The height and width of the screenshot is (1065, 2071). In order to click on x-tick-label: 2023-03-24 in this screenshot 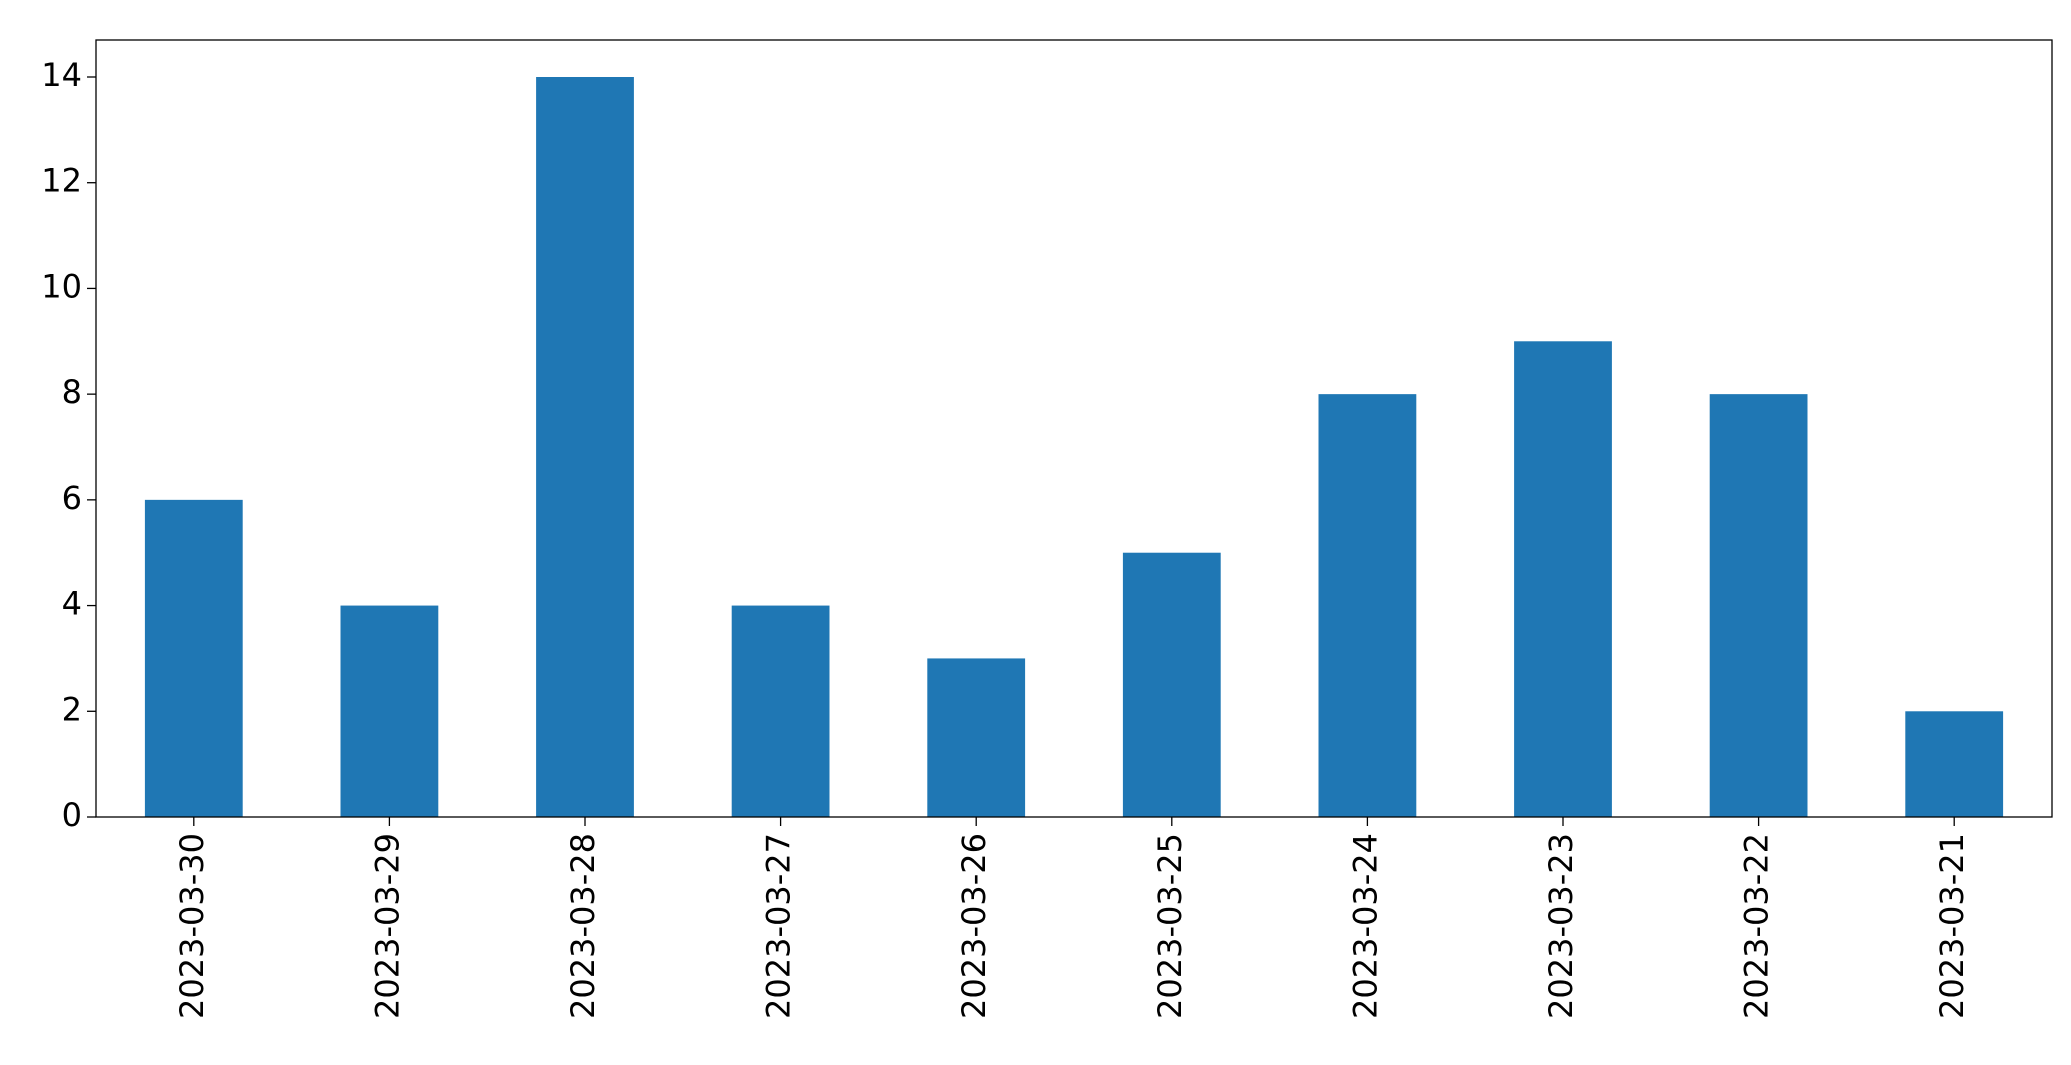, I will do `click(1365, 926)`.